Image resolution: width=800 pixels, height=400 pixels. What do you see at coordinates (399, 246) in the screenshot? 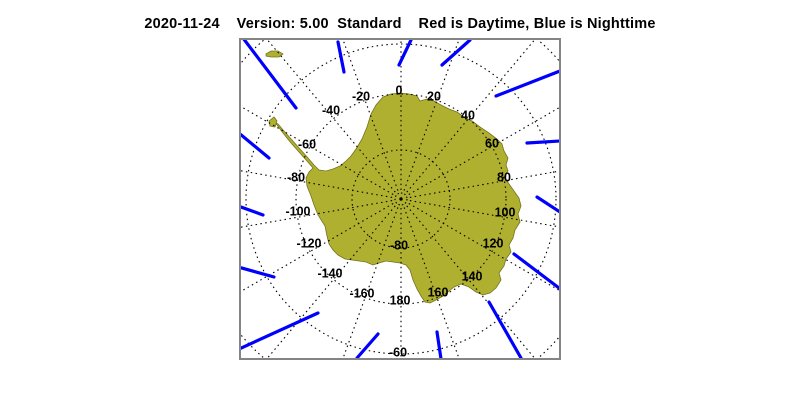
I see `latitude-label: -80` at bounding box center [399, 246].